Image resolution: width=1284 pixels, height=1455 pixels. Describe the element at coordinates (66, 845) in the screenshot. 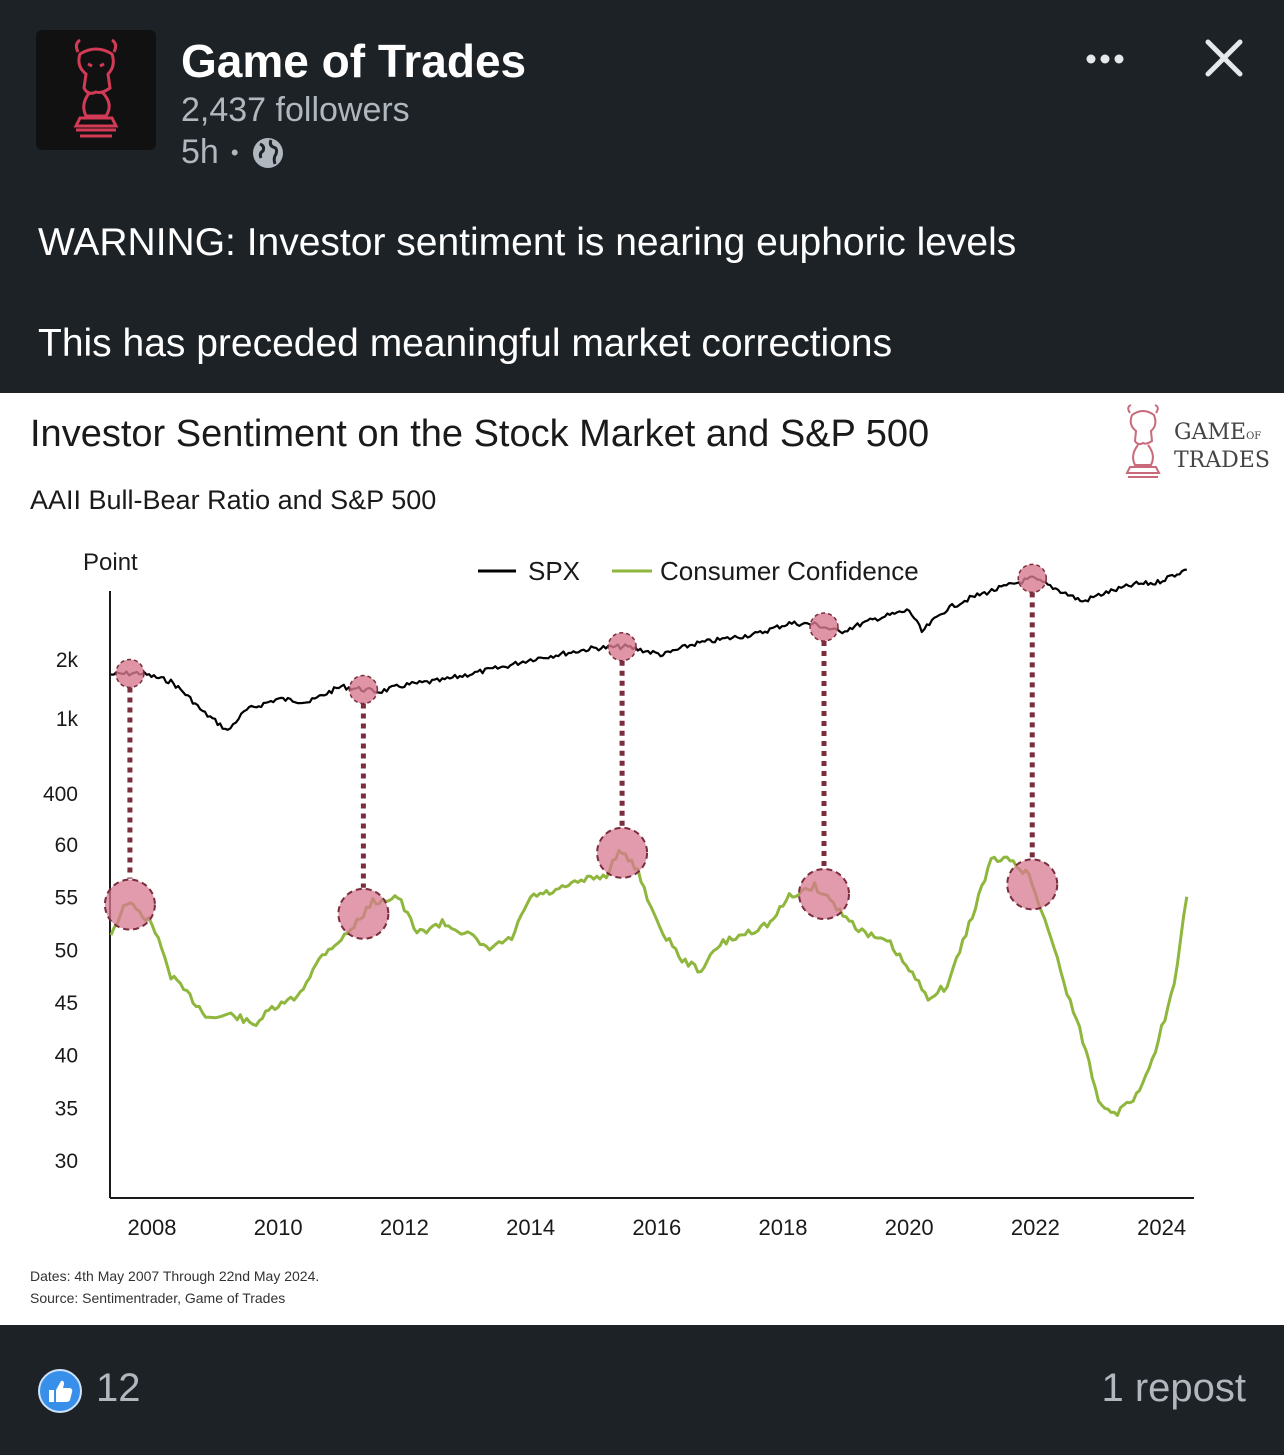

I see `y-tick-label: 60` at that location.